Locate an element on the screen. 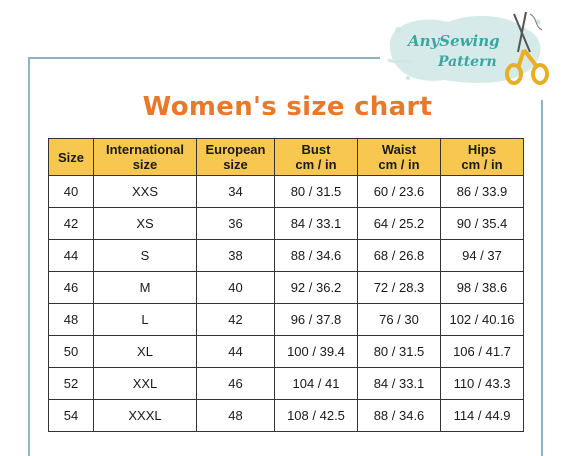 This screenshot has width=570, height=456. cell-size: 40 is located at coordinates (71, 191).